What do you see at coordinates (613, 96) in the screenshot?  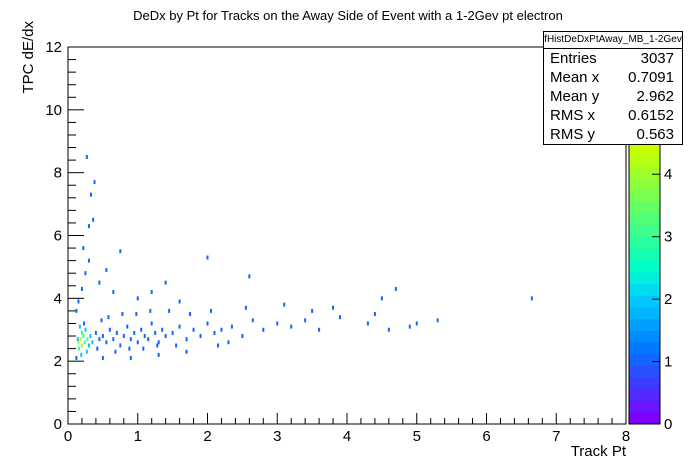 I see `stats-row-mean-y: Mean y 2.962` at bounding box center [613, 96].